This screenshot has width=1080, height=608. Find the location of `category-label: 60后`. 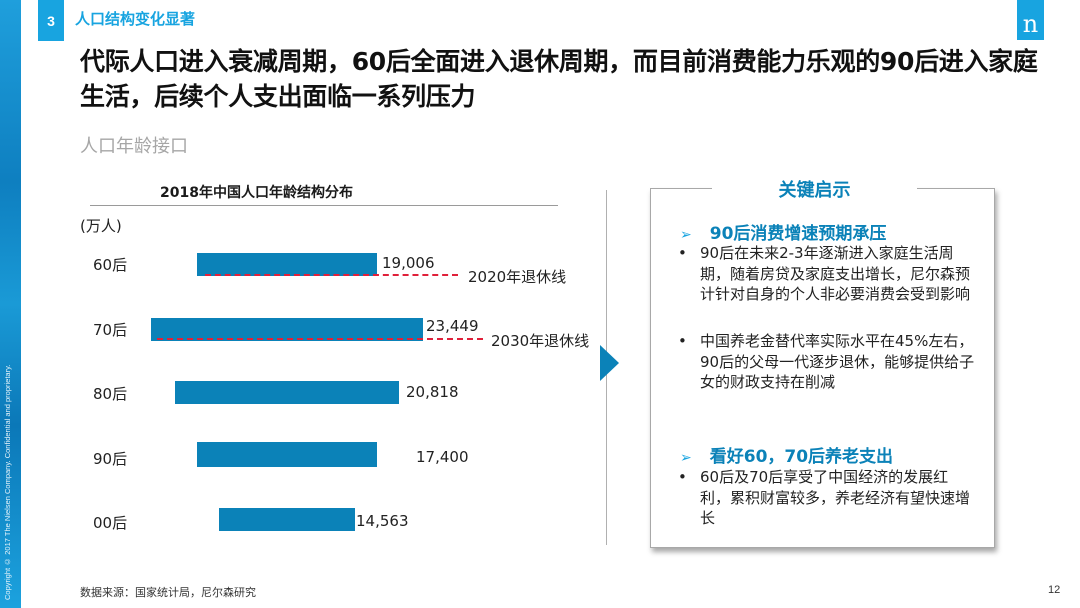

category-label: 60后 is located at coordinates (110, 265).